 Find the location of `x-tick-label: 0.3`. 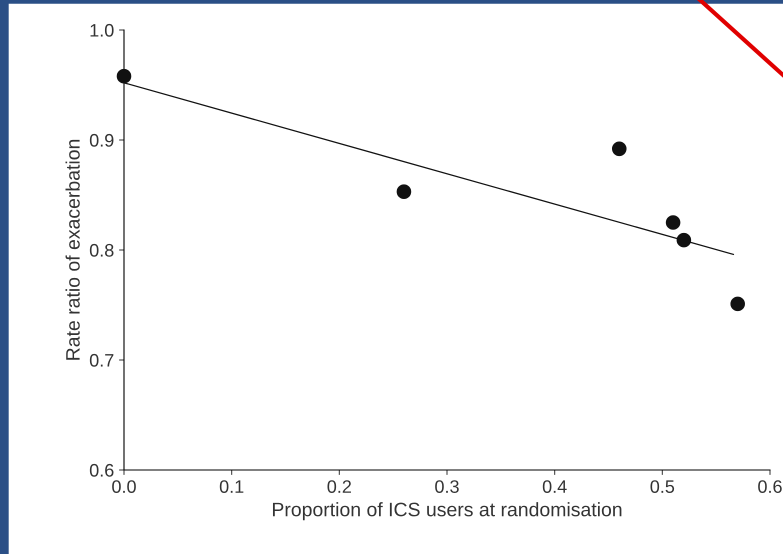

x-tick-label: 0.3 is located at coordinates (447, 486).